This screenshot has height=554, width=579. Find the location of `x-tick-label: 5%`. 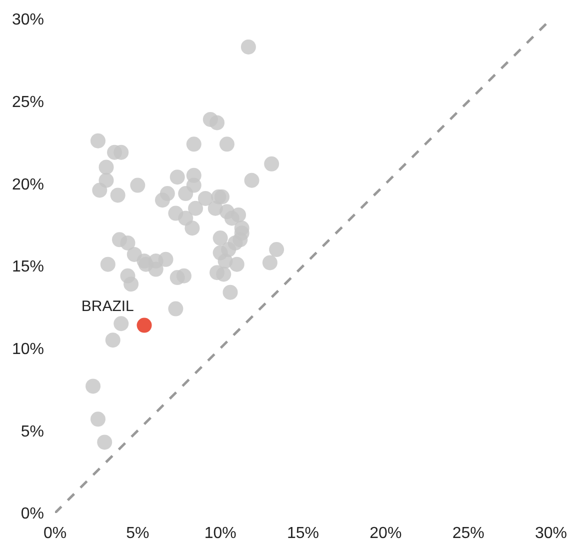

x-tick-label: 5% is located at coordinates (138, 533).